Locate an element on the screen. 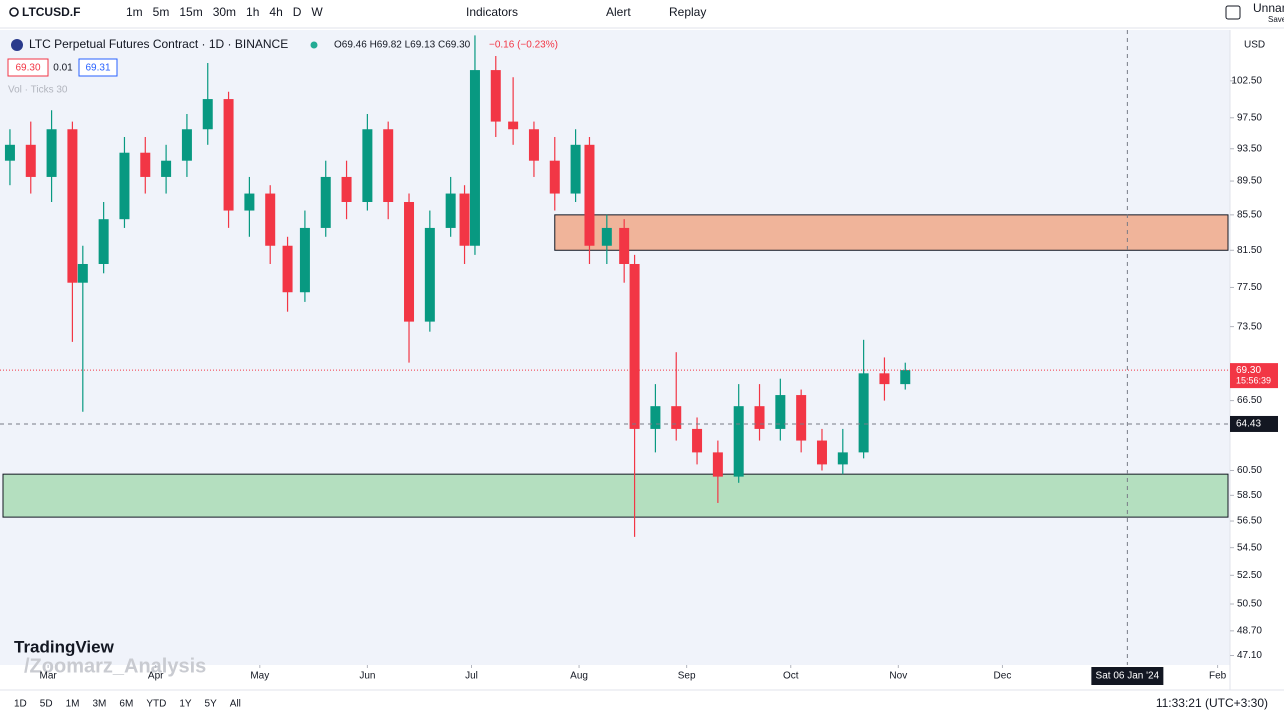  interval-button: 15m is located at coordinates (190, 12).